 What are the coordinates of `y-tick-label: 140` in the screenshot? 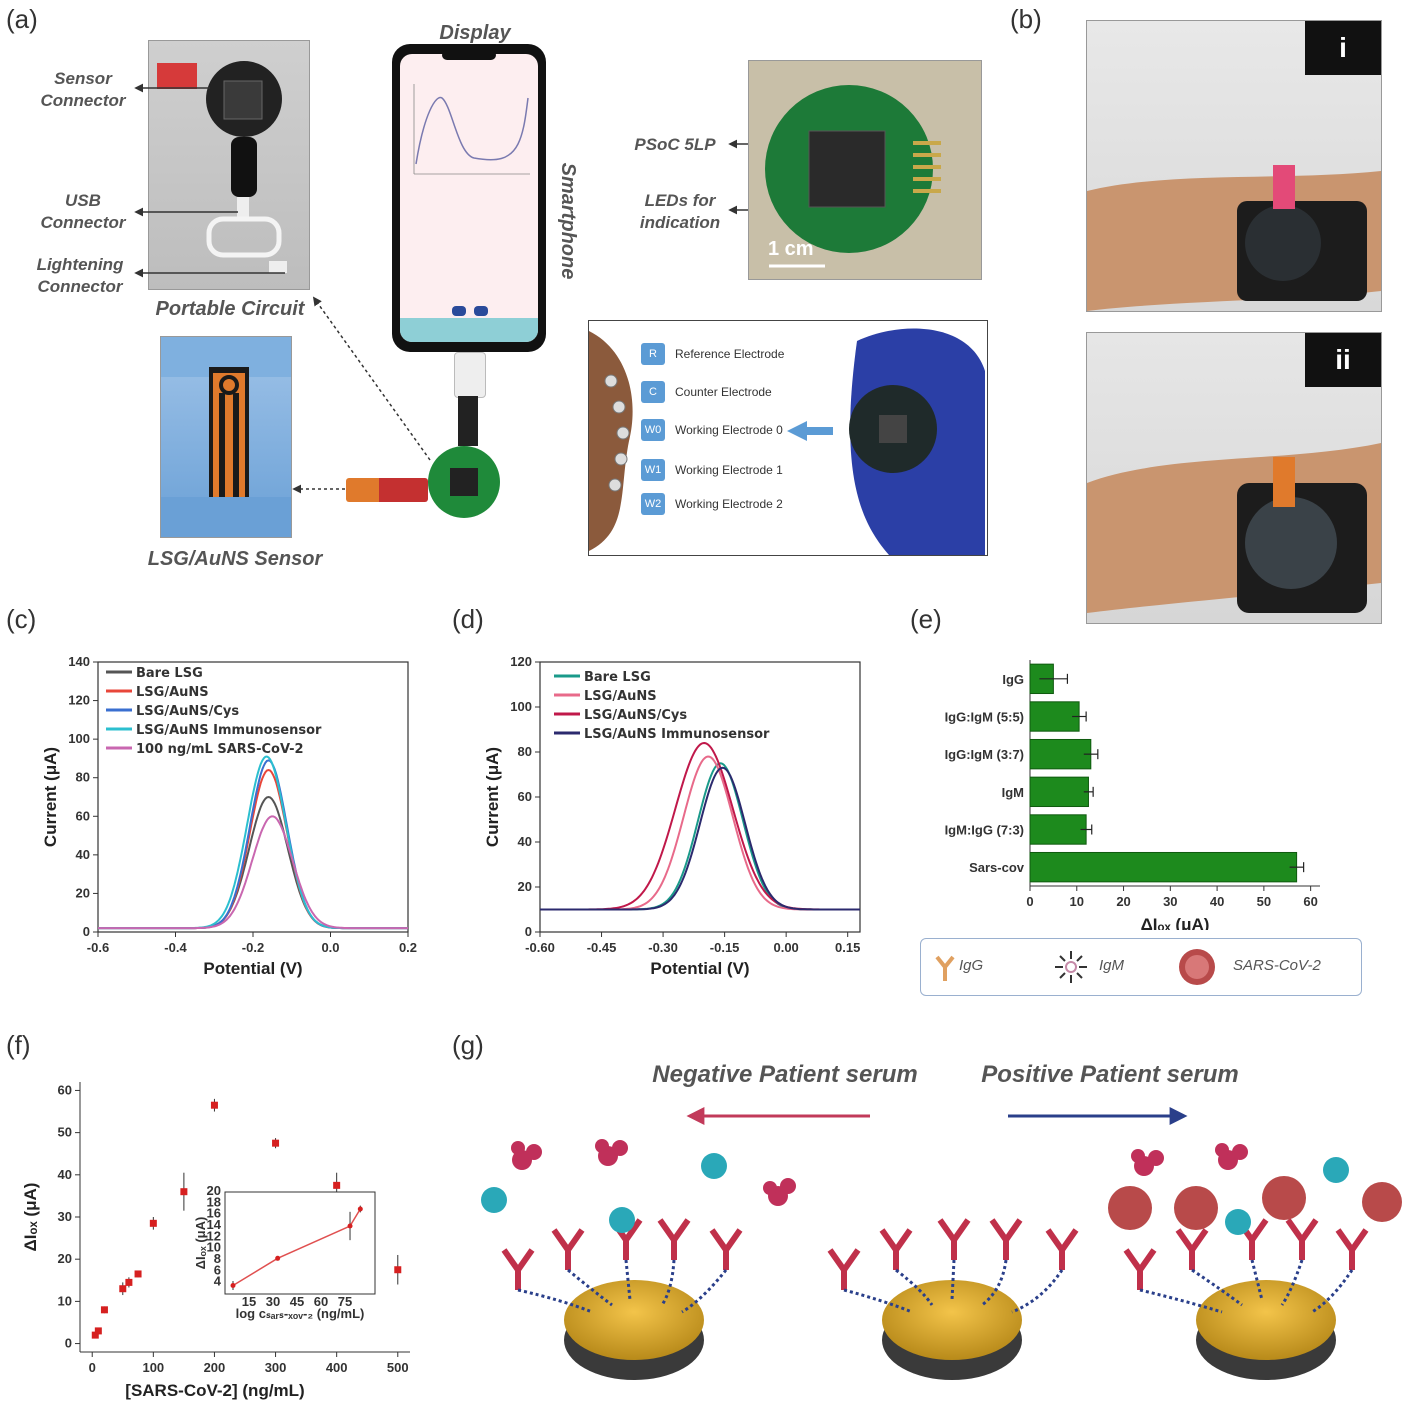 It's located at (79, 661).